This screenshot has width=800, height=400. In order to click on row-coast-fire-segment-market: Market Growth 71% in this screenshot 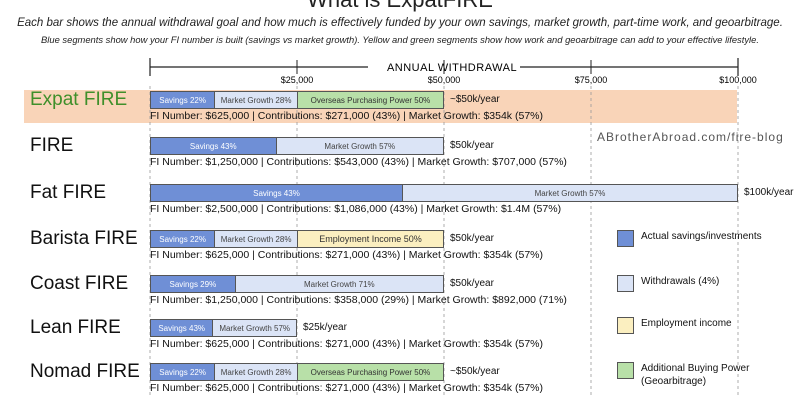, I will do `click(339, 284)`.